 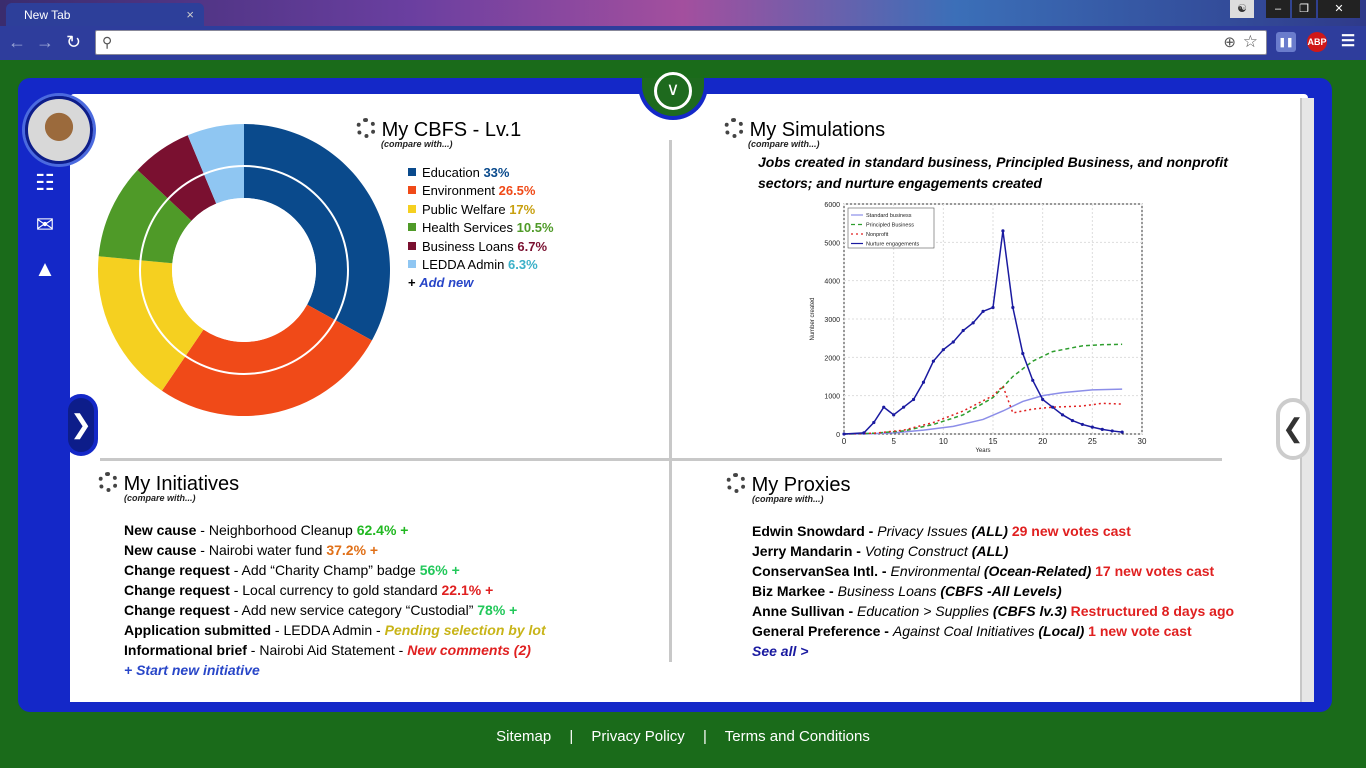 What do you see at coordinates (788, 499) in the screenshot?
I see `proxies-compare-link: (compare with...)` at bounding box center [788, 499].